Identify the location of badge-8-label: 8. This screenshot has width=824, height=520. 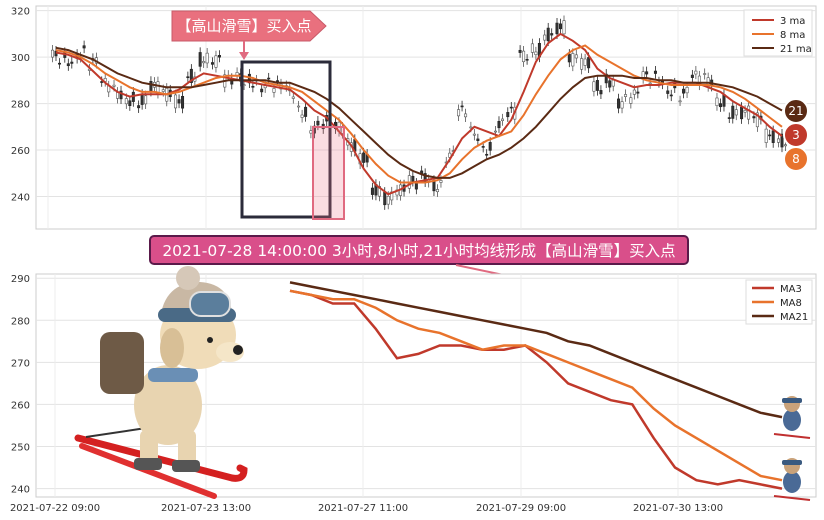
(796, 159).